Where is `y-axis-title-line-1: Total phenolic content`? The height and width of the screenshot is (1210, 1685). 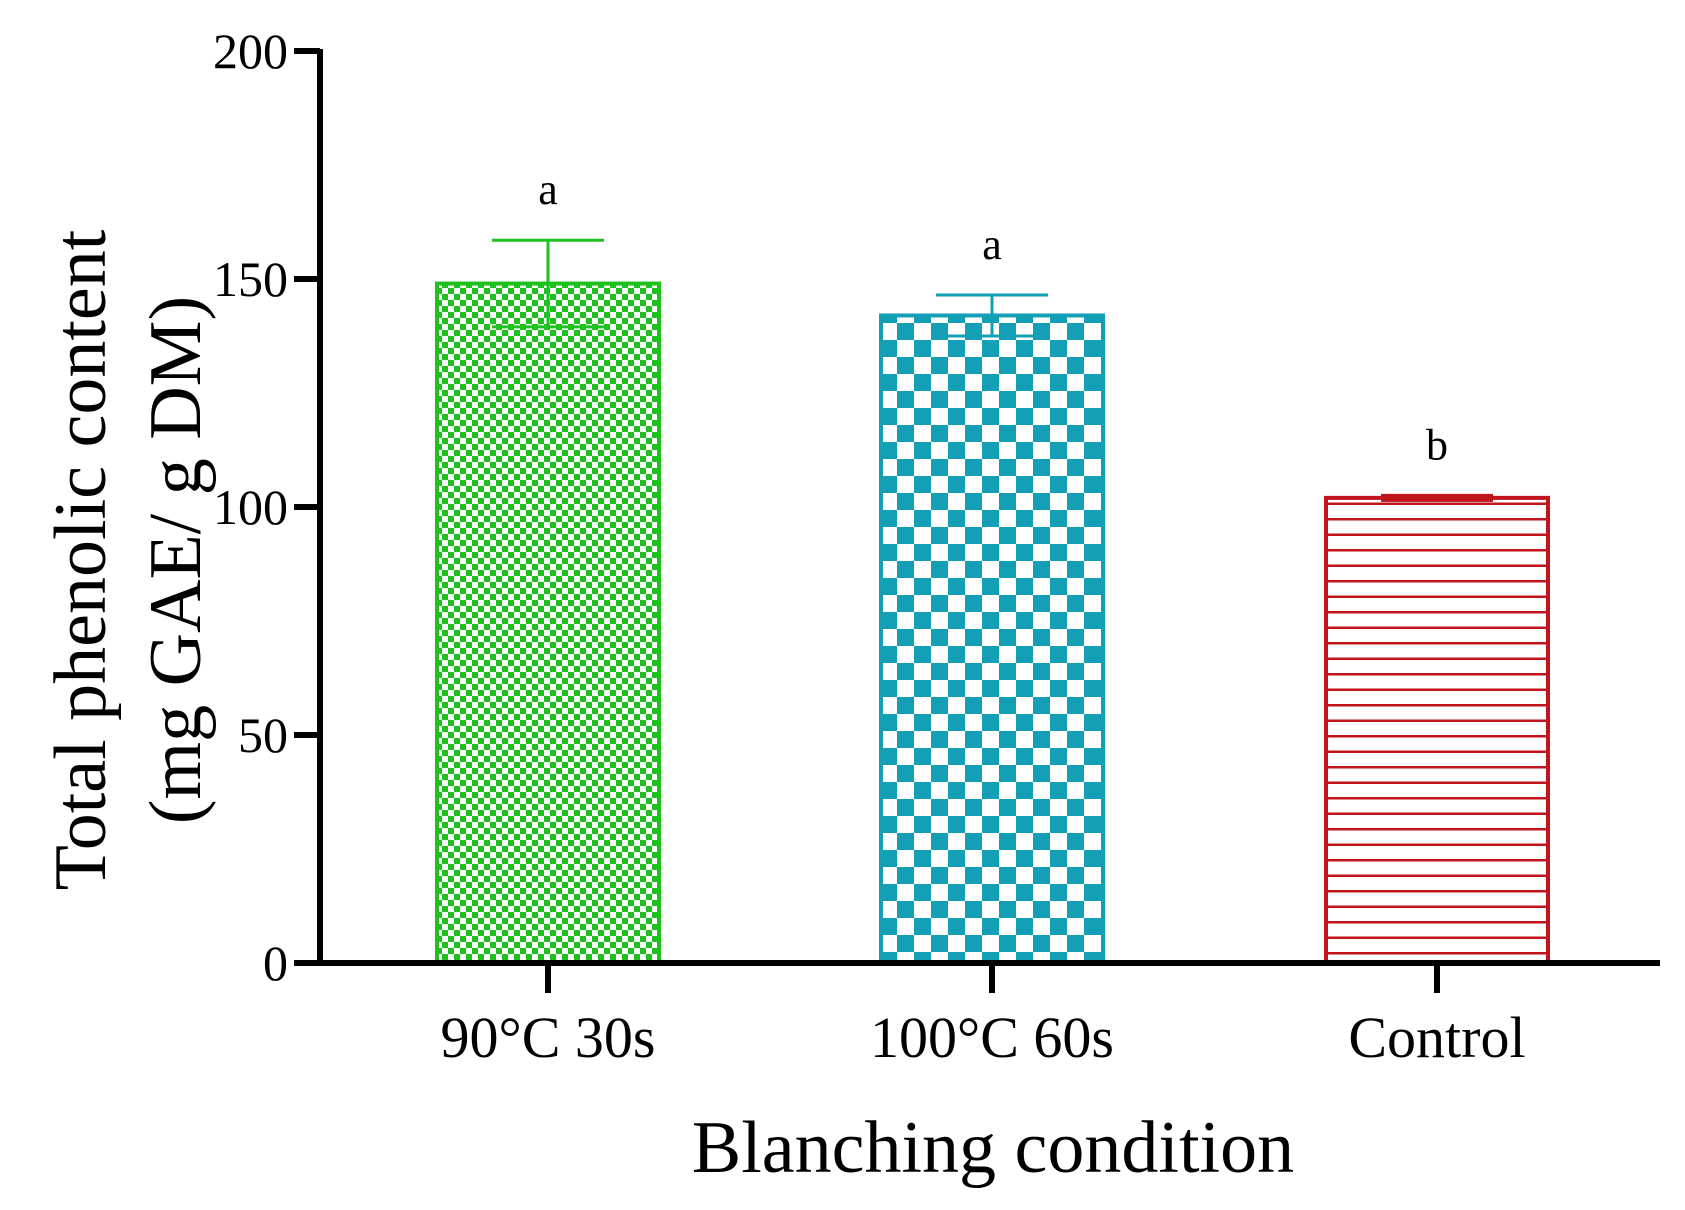 y-axis-title-line-1: Total phenolic content is located at coordinates (81, 559).